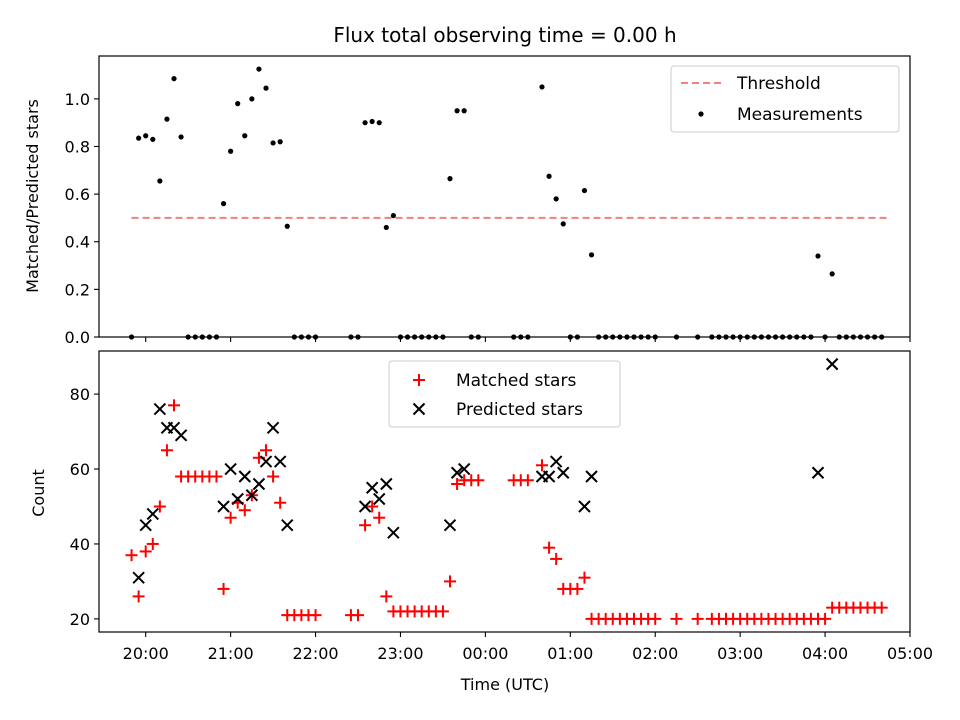 This screenshot has width=960, height=720. Describe the element at coordinates (80, 394) in the screenshot. I see `count-y-tick-label: 80` at that location.